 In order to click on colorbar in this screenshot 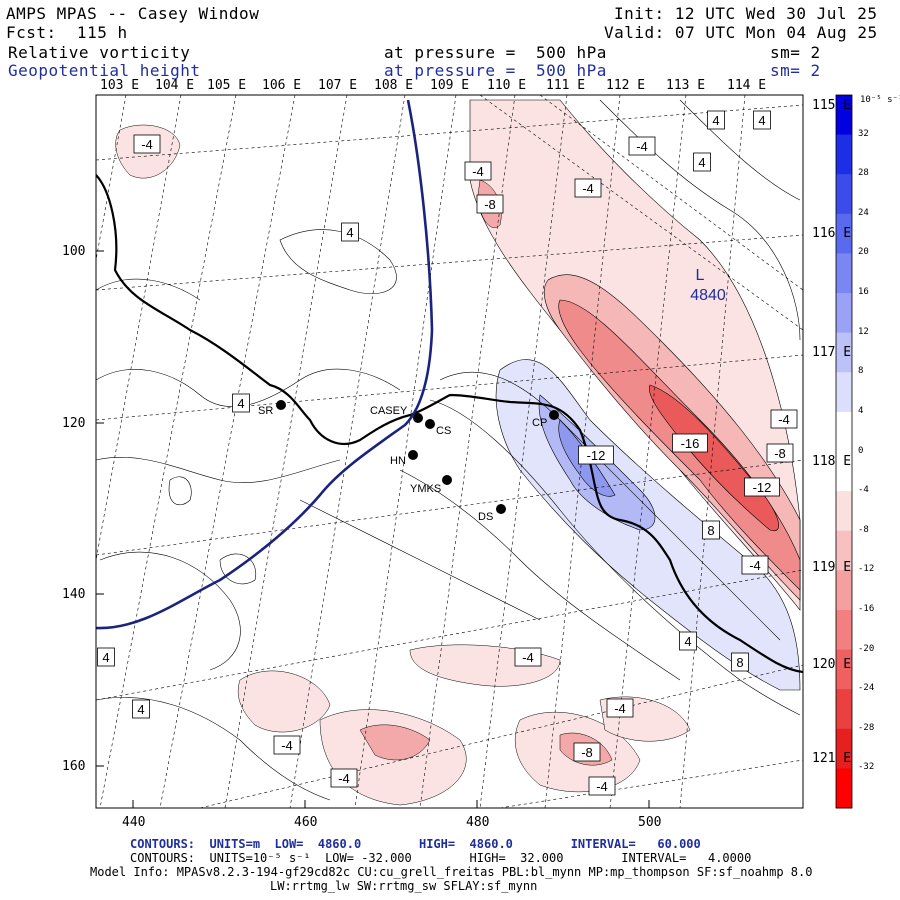, I will do `click(844, 452)`.